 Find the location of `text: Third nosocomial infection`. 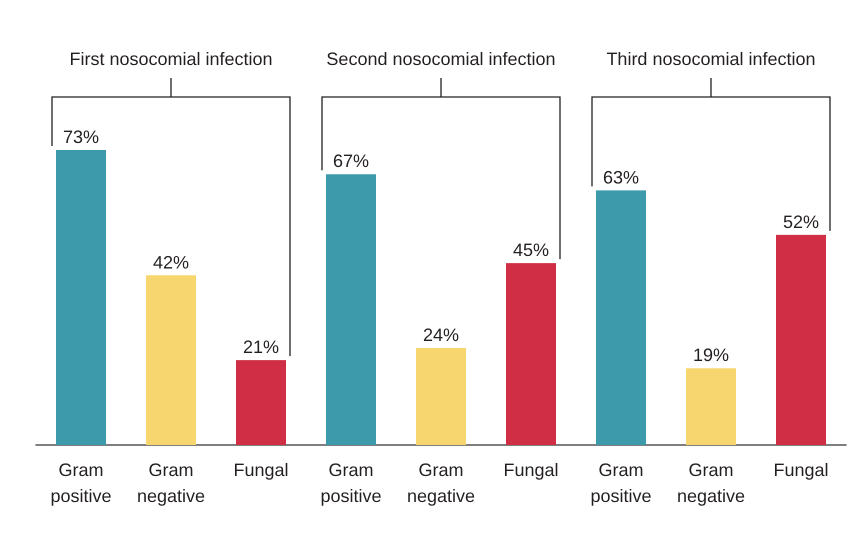

text: Third nosocomial infection is located at coordinates (711, 59).